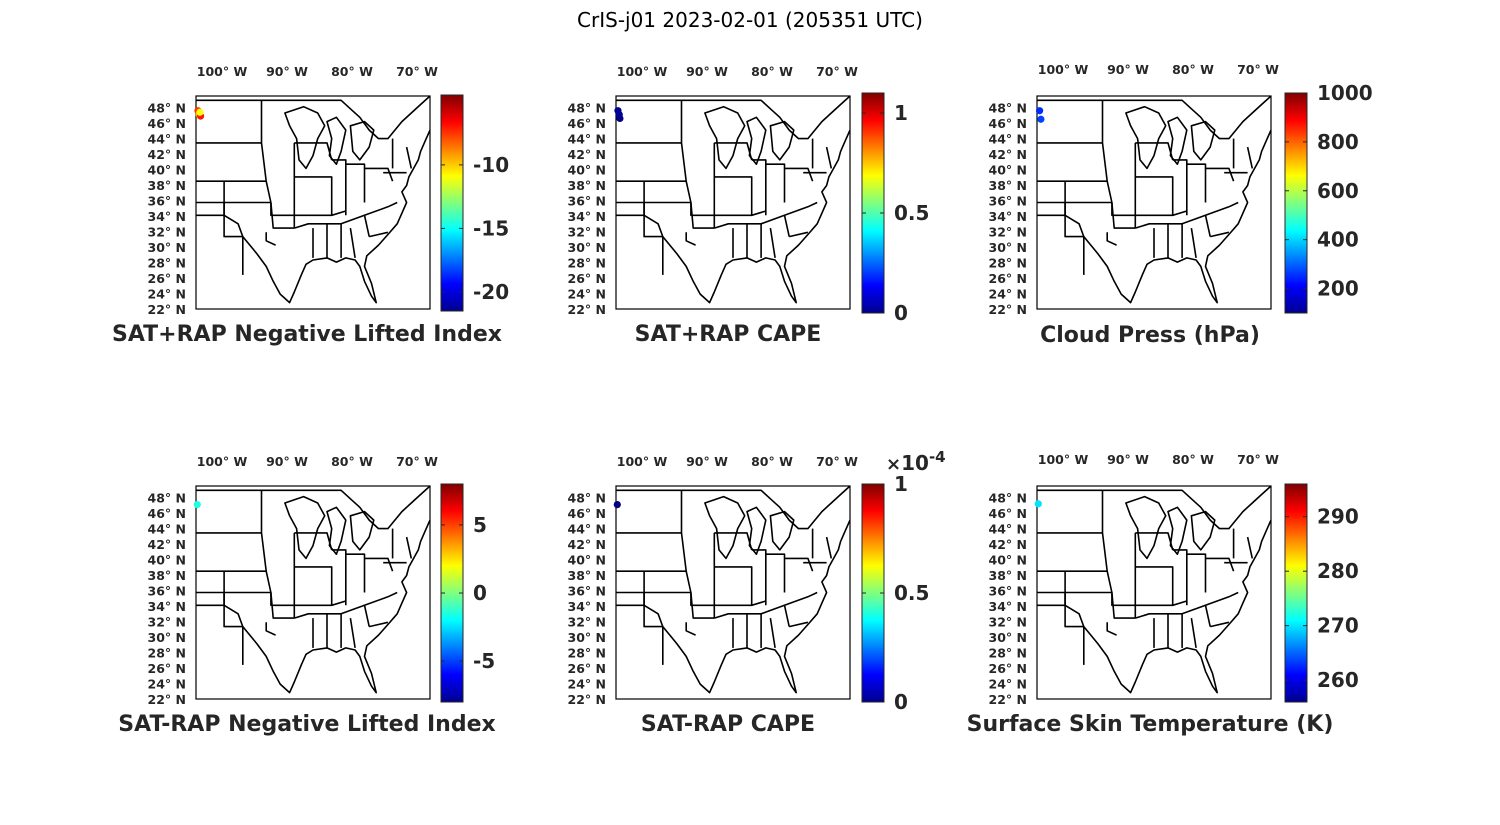  Describe the element at coordinates (1345, 93) in the screenshot. I see `colorbar-tick-label: 1000` at that location.